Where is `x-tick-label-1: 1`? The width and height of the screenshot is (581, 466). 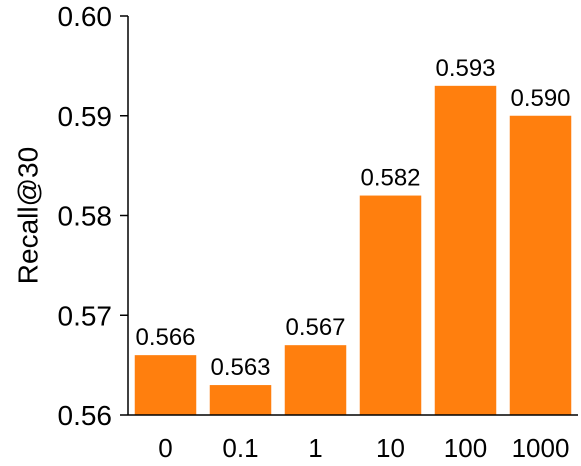
x-tick-label-1: 1 is located at coordinates (315, 448).